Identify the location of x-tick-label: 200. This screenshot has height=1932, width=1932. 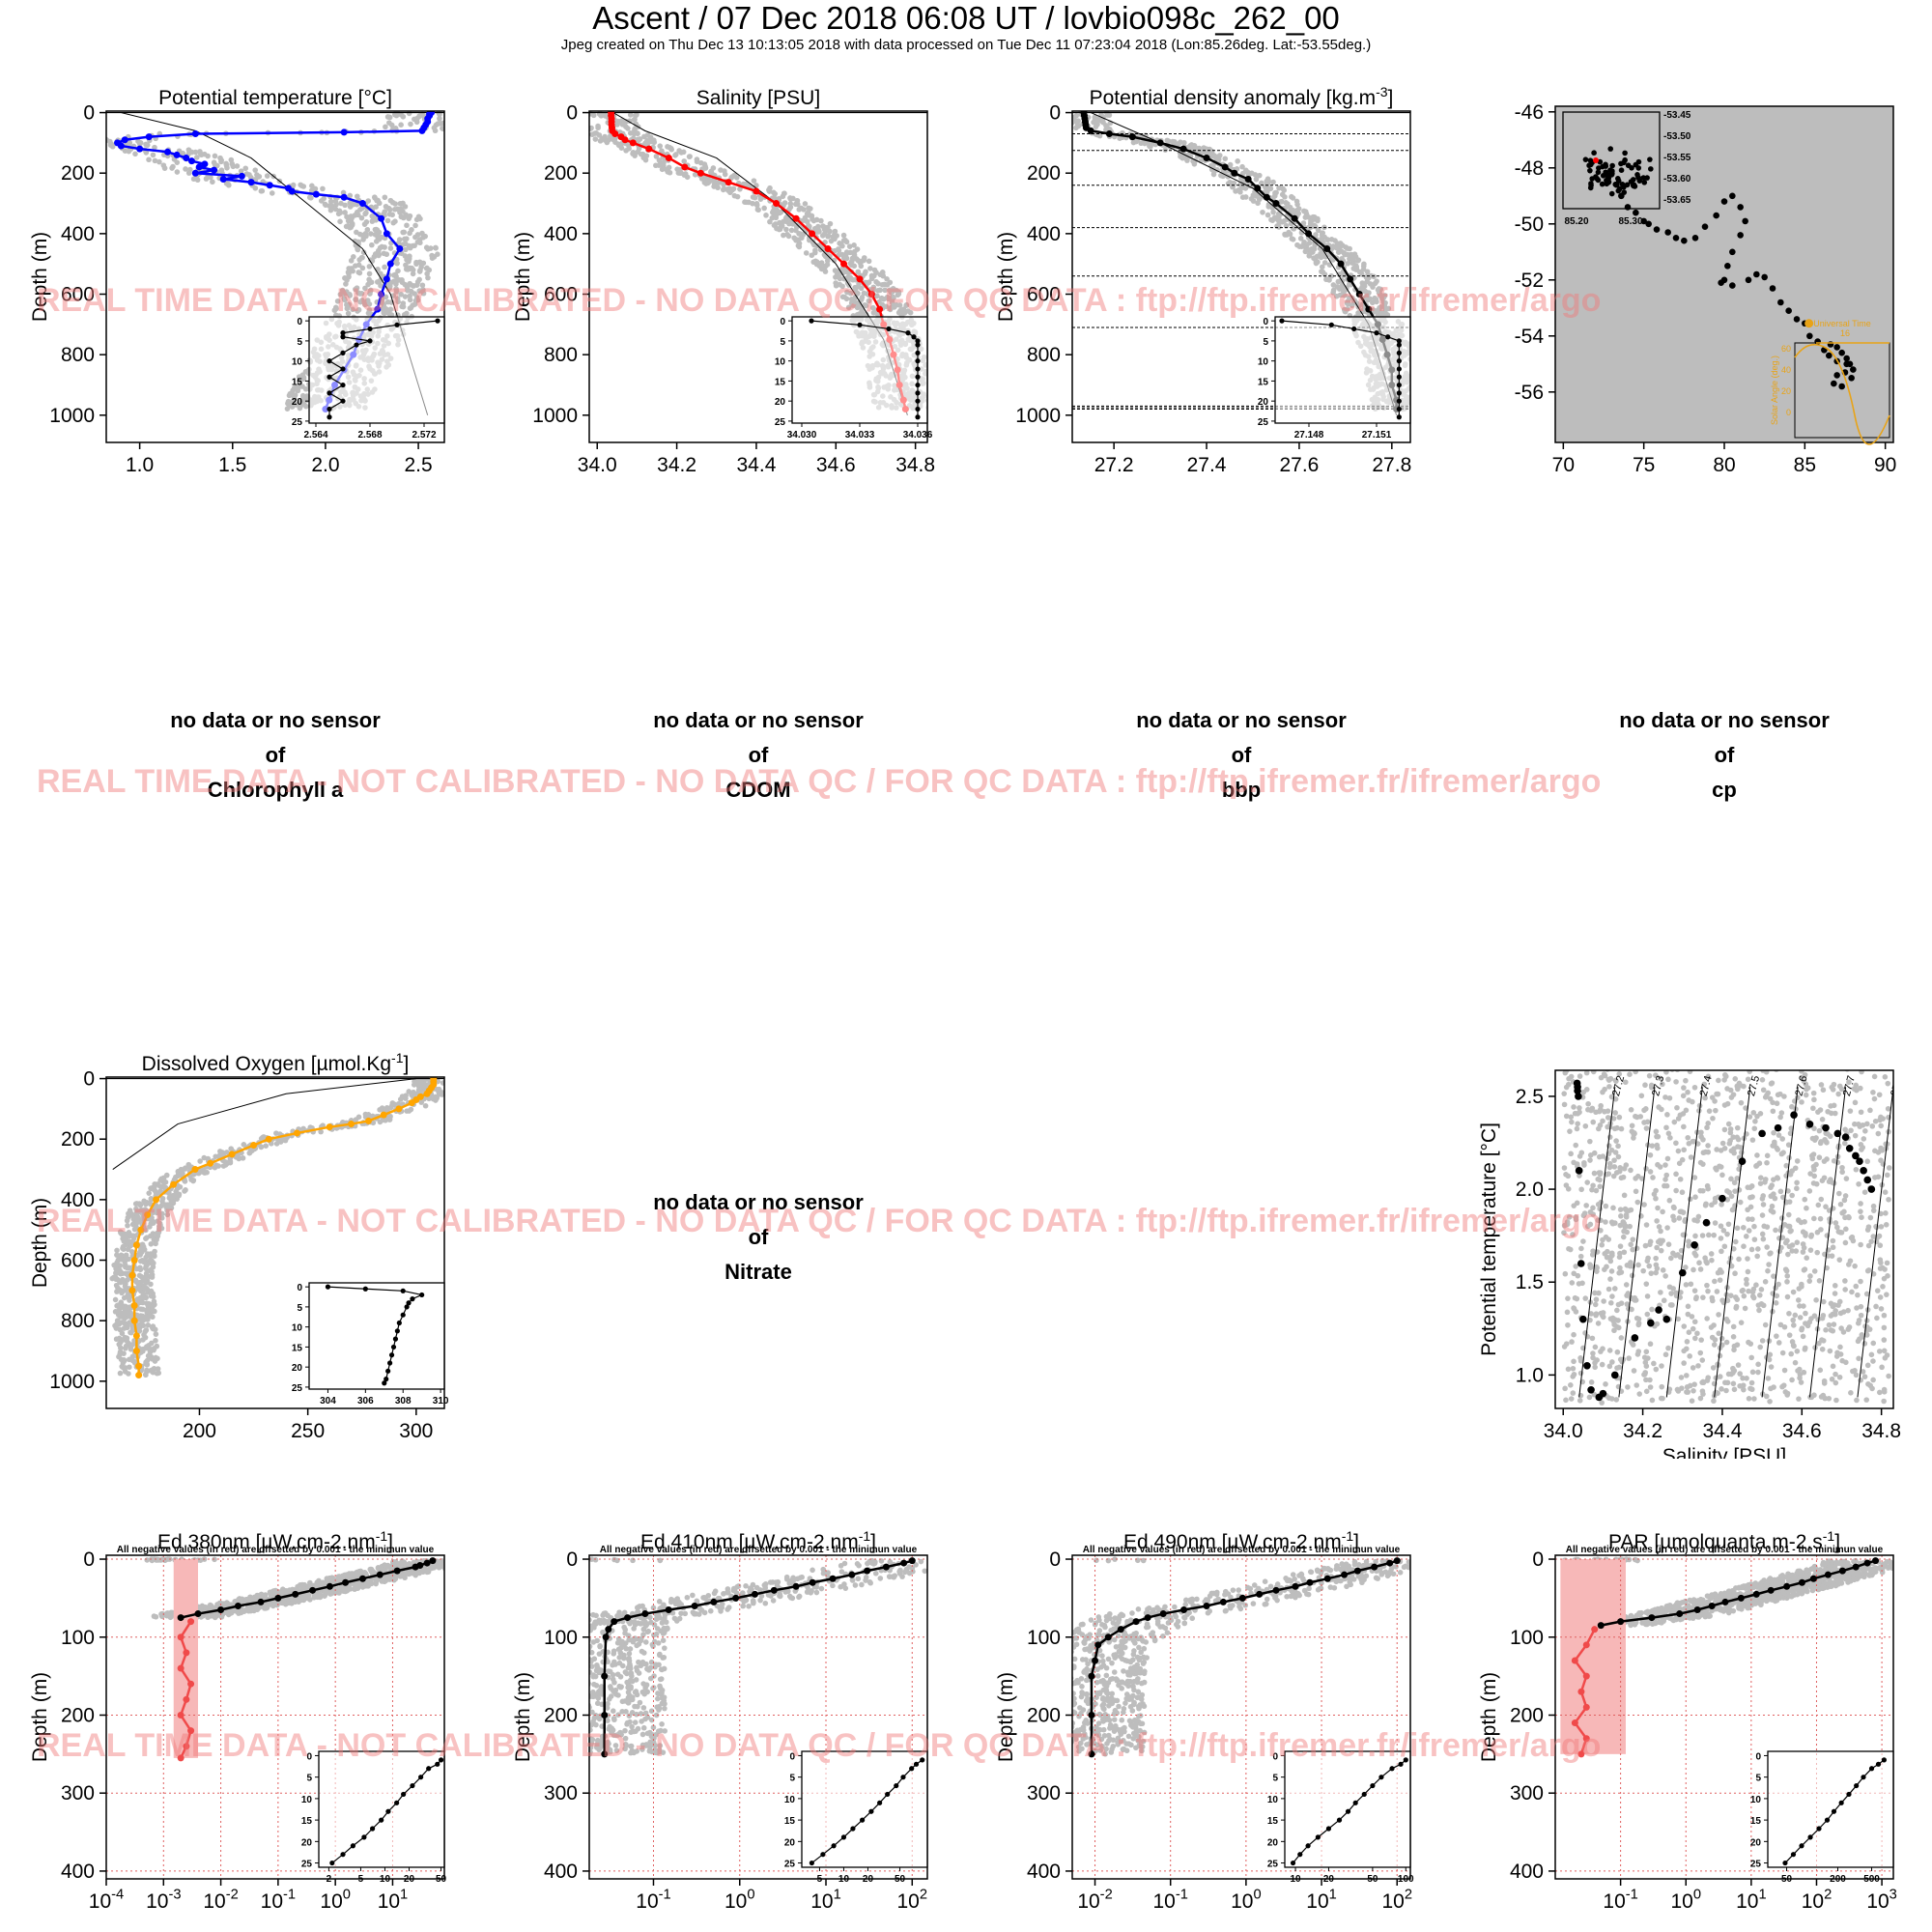
(199, 1431).